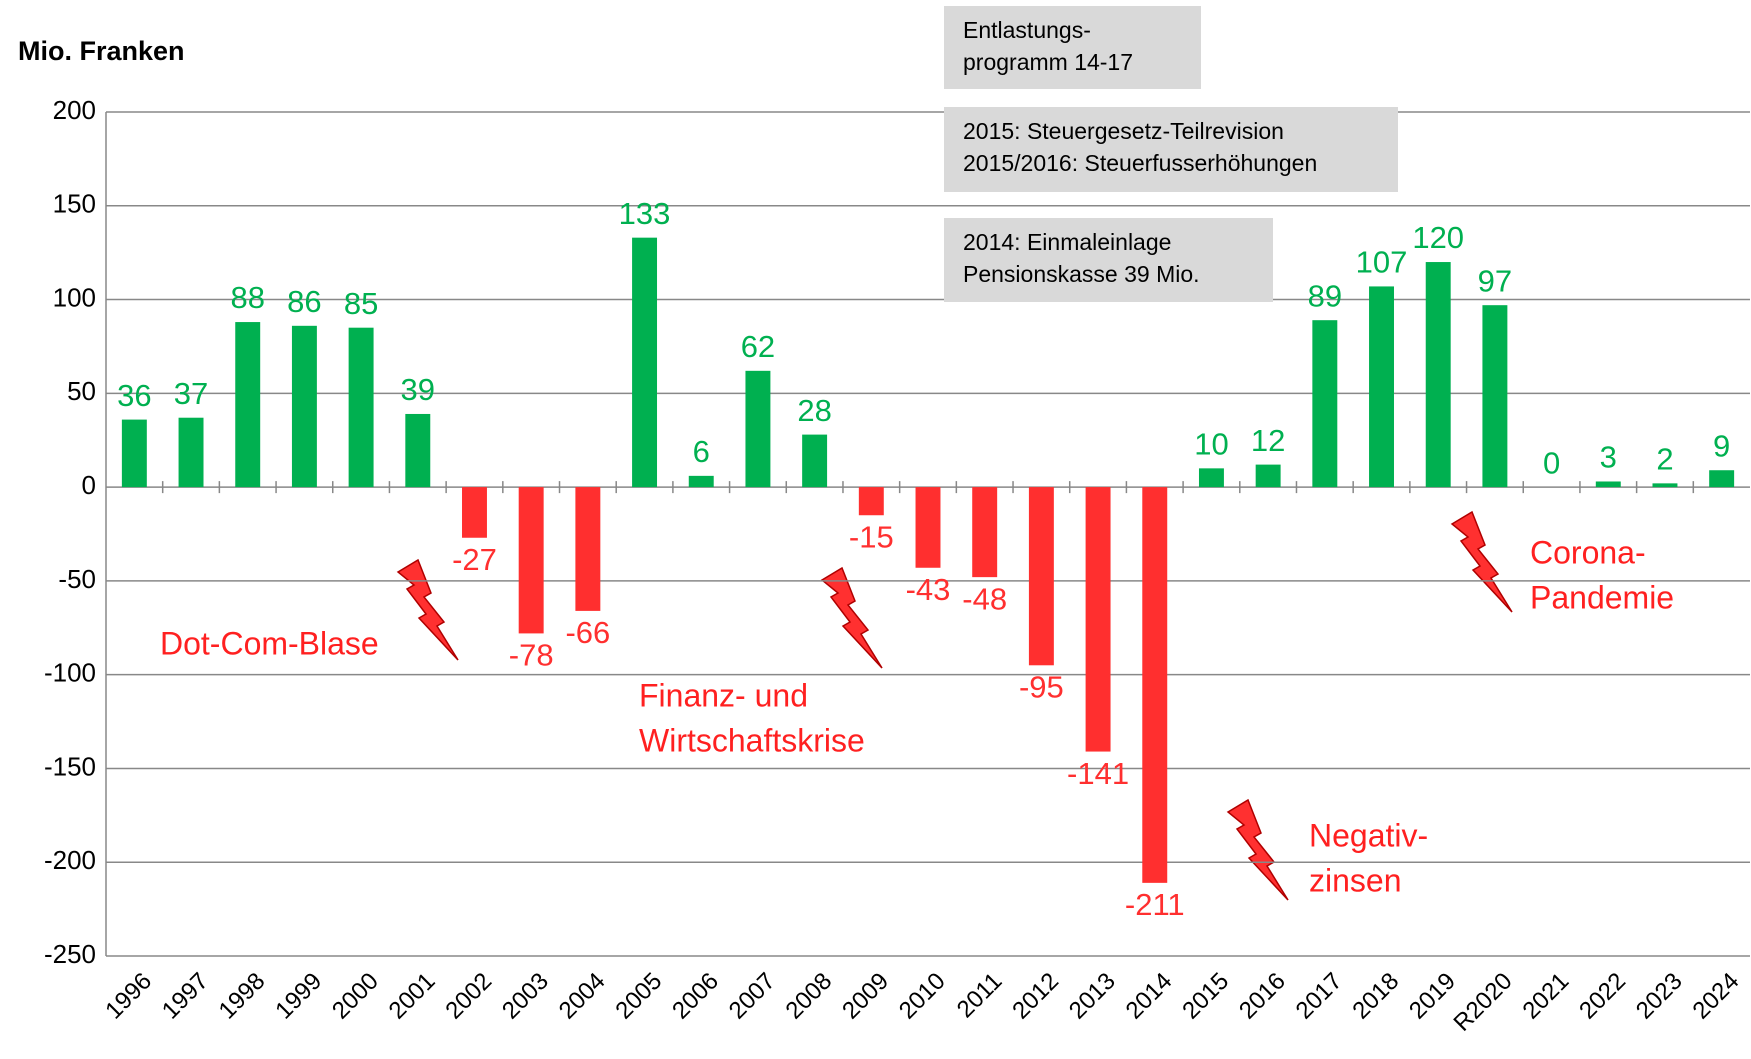 Image resolution: width=1751 pixels, height=1059 pixels. Describe the element at coordinates (418, 389) in the screenshot. I see `value-label: 39` at that location.